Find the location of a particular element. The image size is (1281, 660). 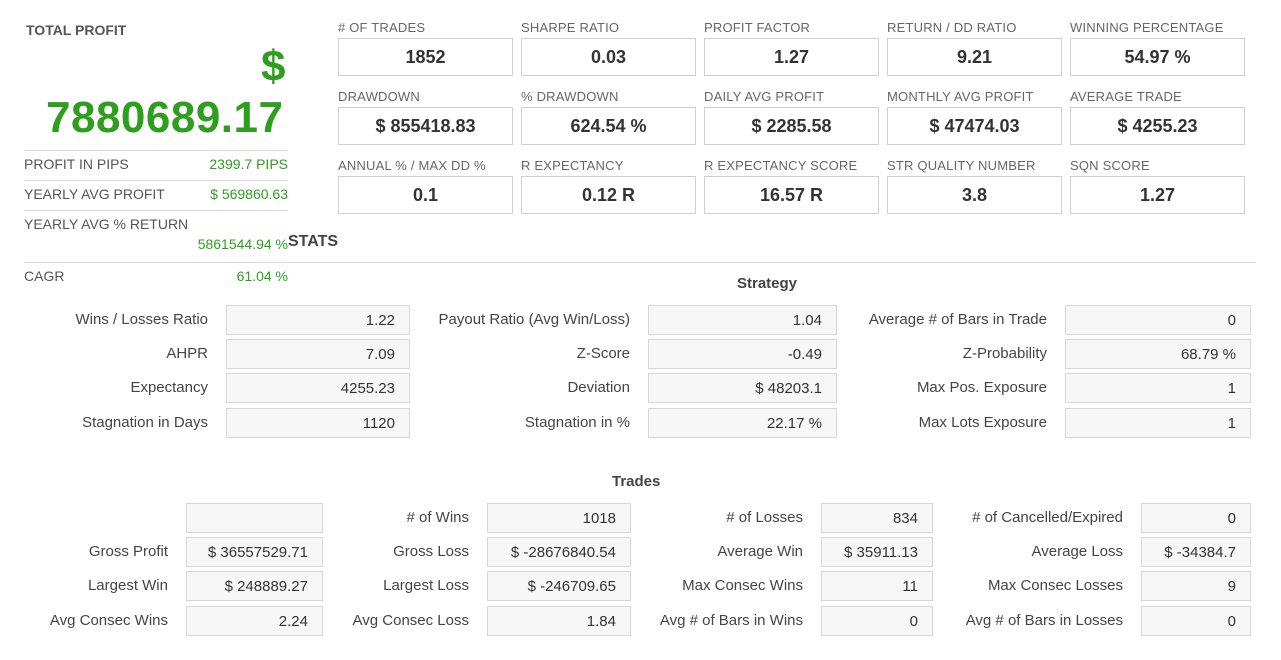

metric-label: ANNUAL % / MAX DD % is located at coordinates (412, 165).